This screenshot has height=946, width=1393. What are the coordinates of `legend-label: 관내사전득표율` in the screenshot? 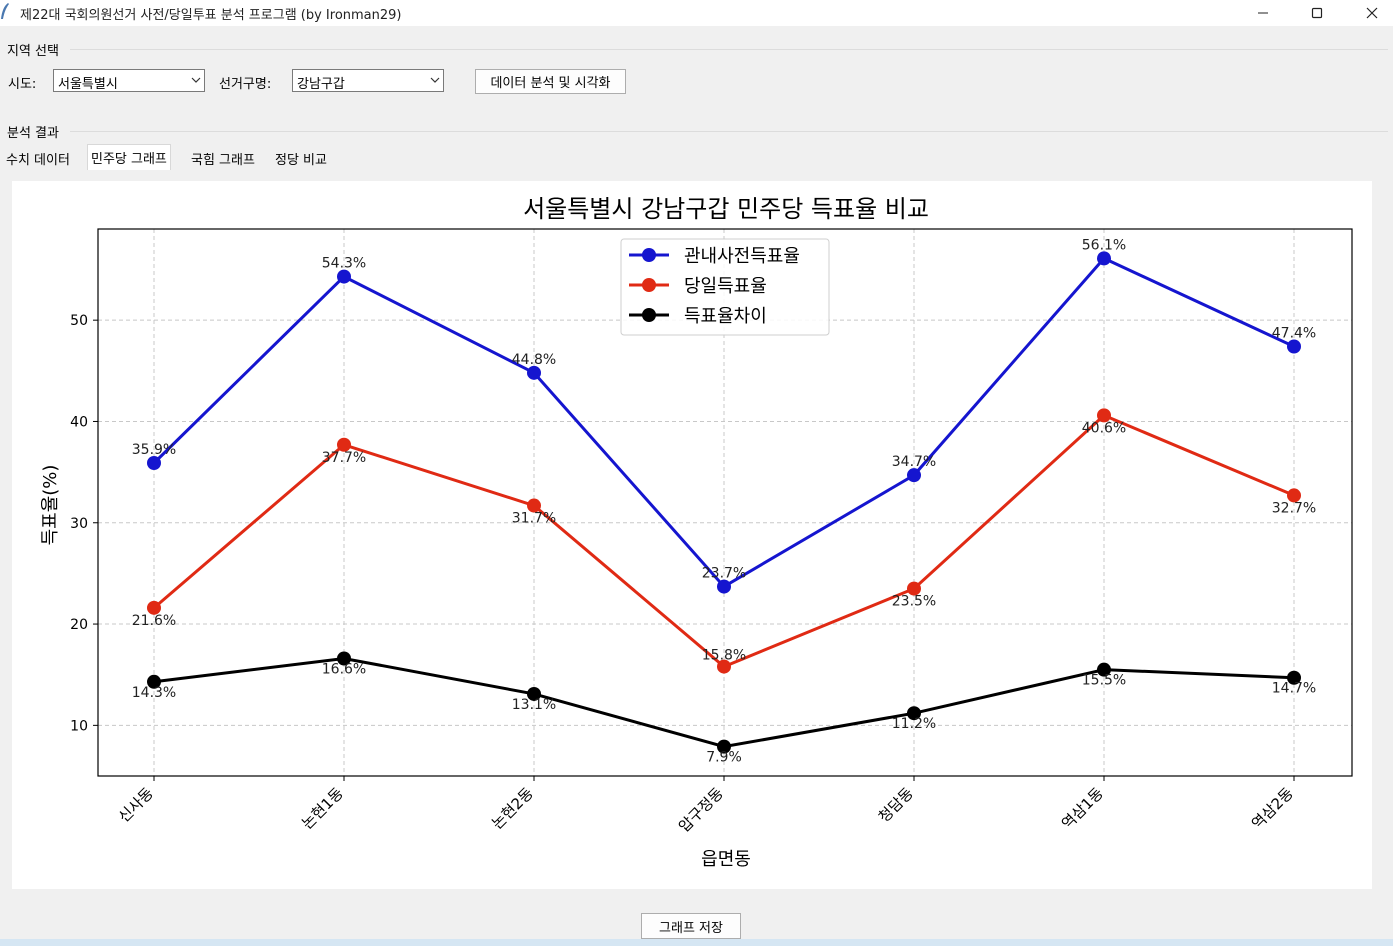 It's located at (742, 256).